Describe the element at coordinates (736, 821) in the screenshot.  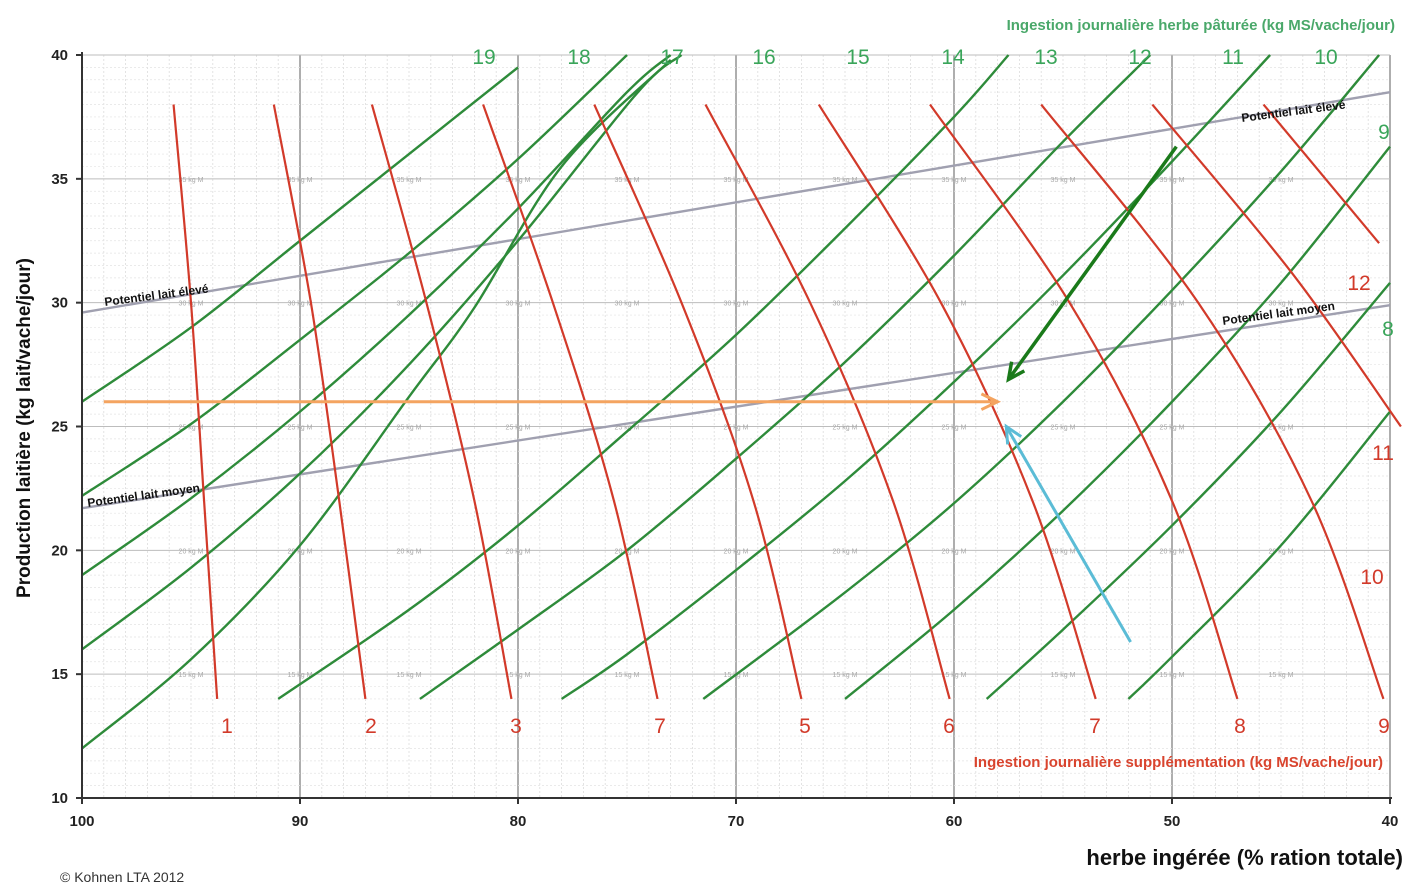
I see `x-tick-label: 70` at that location.